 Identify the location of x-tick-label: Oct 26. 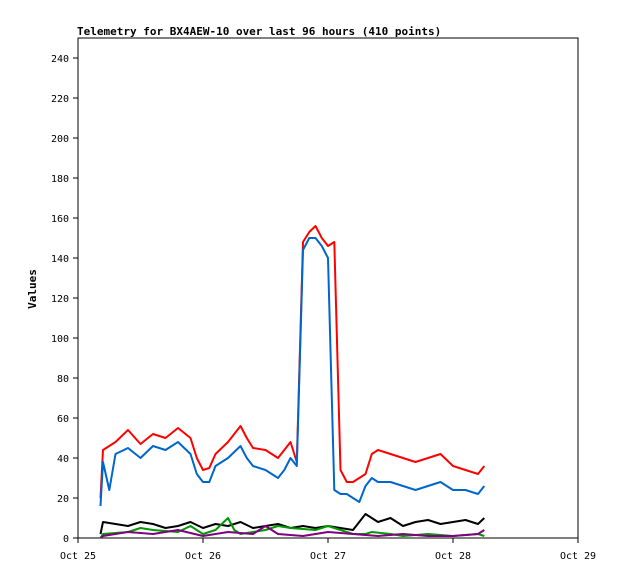
(203, 556).